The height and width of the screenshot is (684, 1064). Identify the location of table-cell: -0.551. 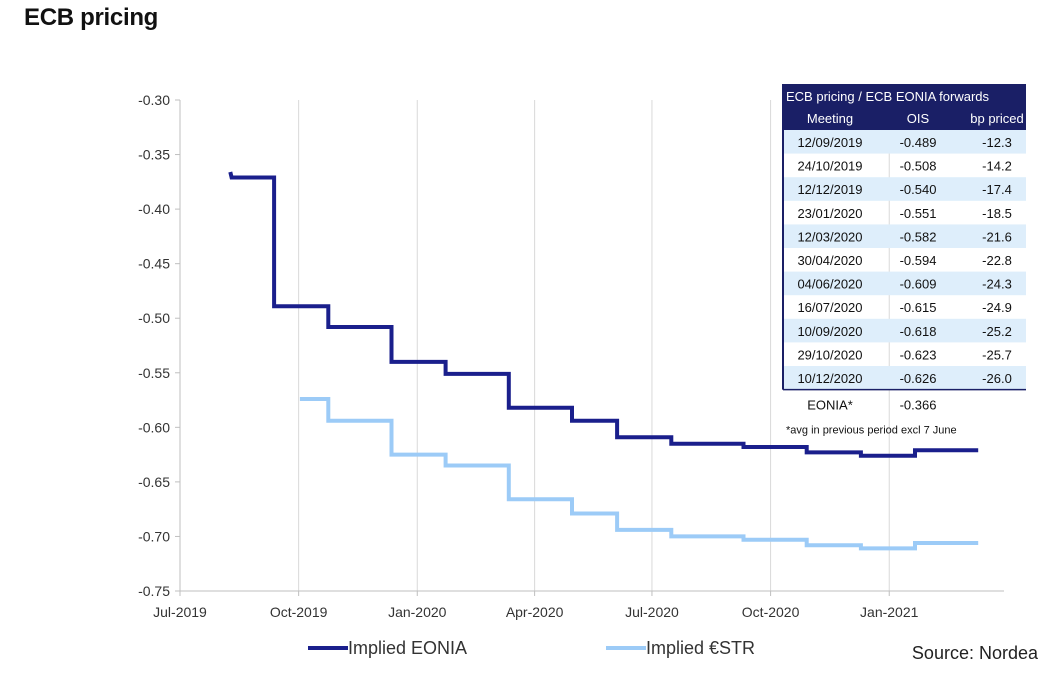
(918, 213).